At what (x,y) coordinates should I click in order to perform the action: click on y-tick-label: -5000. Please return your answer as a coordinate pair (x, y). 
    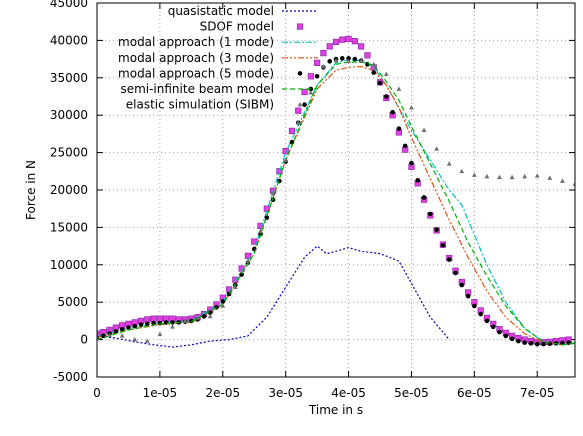
    Looking at the image, I should click on (70, 377).